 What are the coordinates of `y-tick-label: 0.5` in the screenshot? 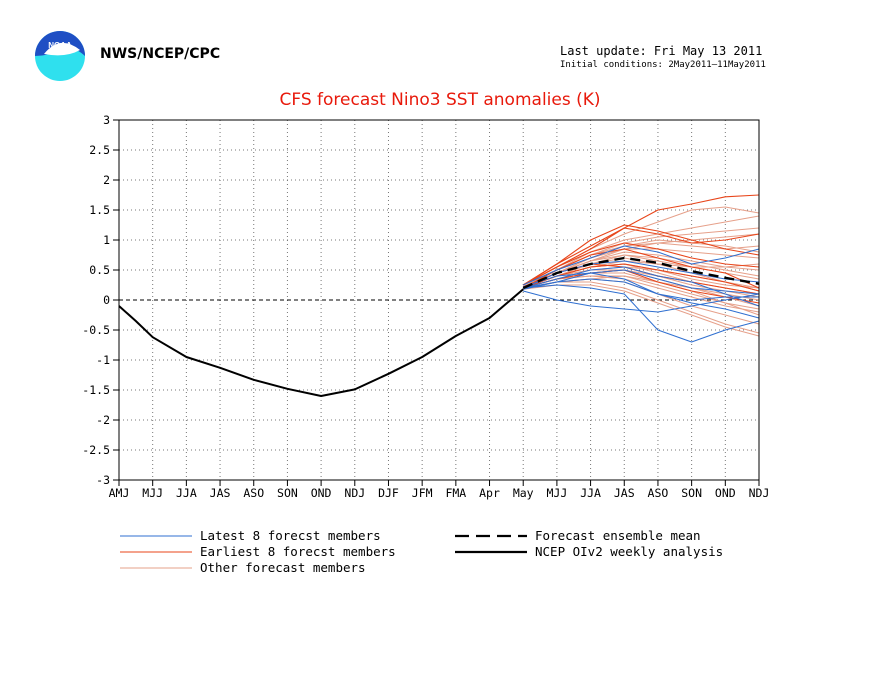 It's located at (99, 270).